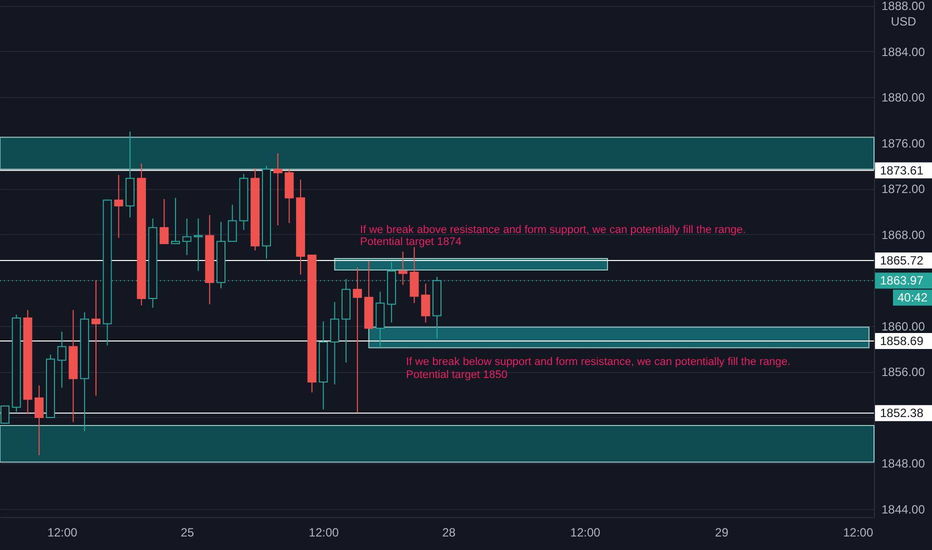  Describe the element at coordinates (904, 509) in the screenshot. I see `y-tick-label: 1844.00` at that location.